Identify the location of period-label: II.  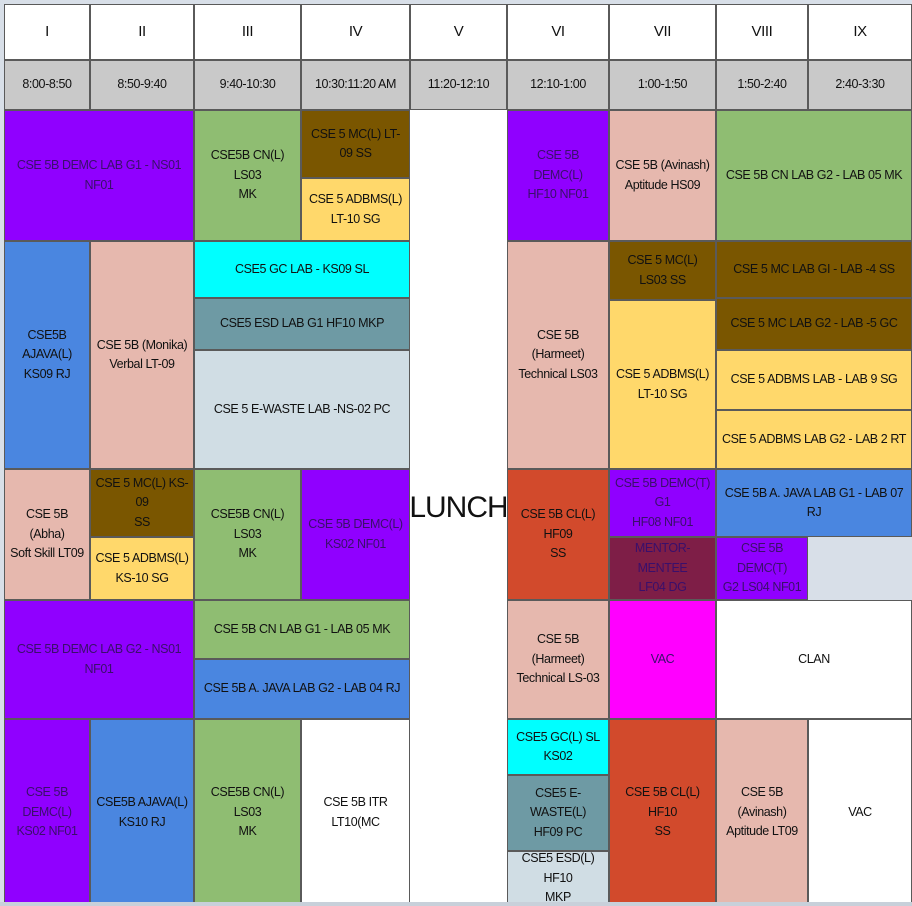
(142, 32).